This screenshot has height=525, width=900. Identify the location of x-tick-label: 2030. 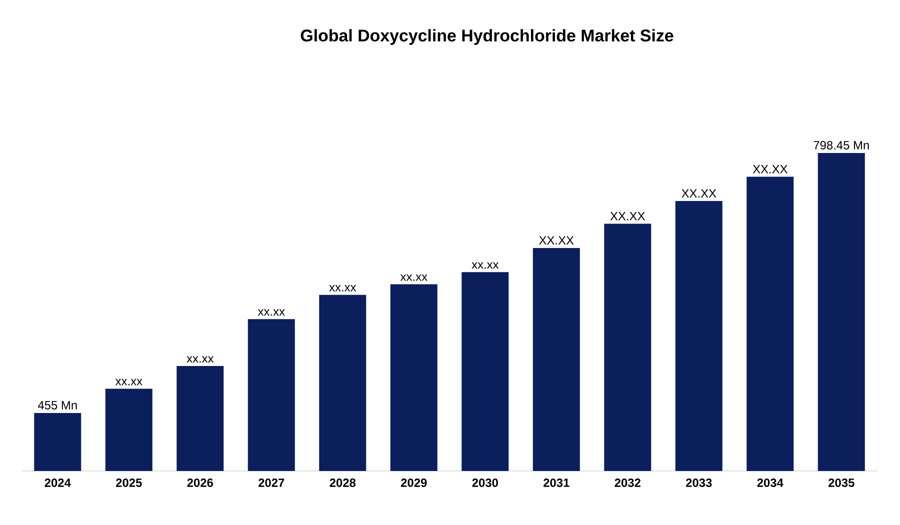
(485, 482).